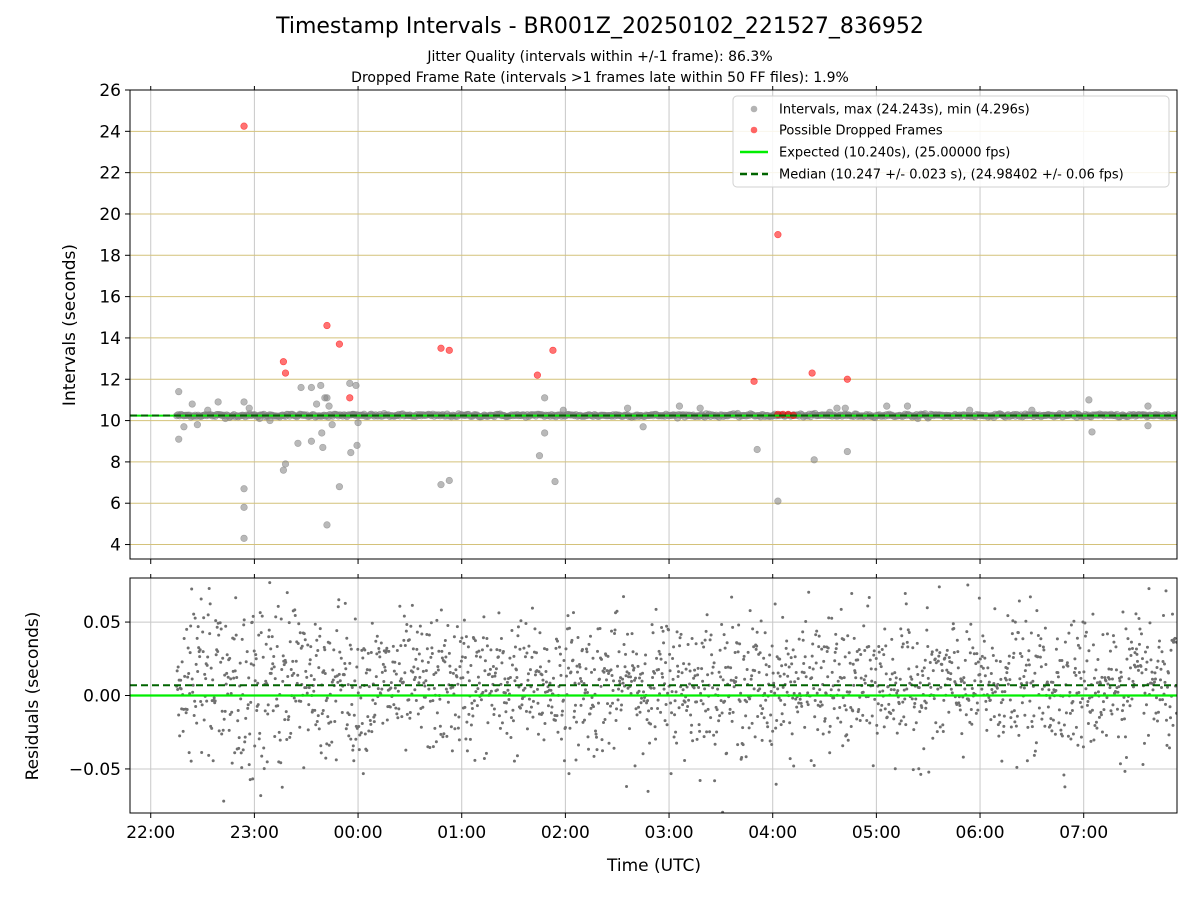 The width and height of the screenshot is (1200, 900). I want to click on y-tick-label: 14, so click(110, 339).